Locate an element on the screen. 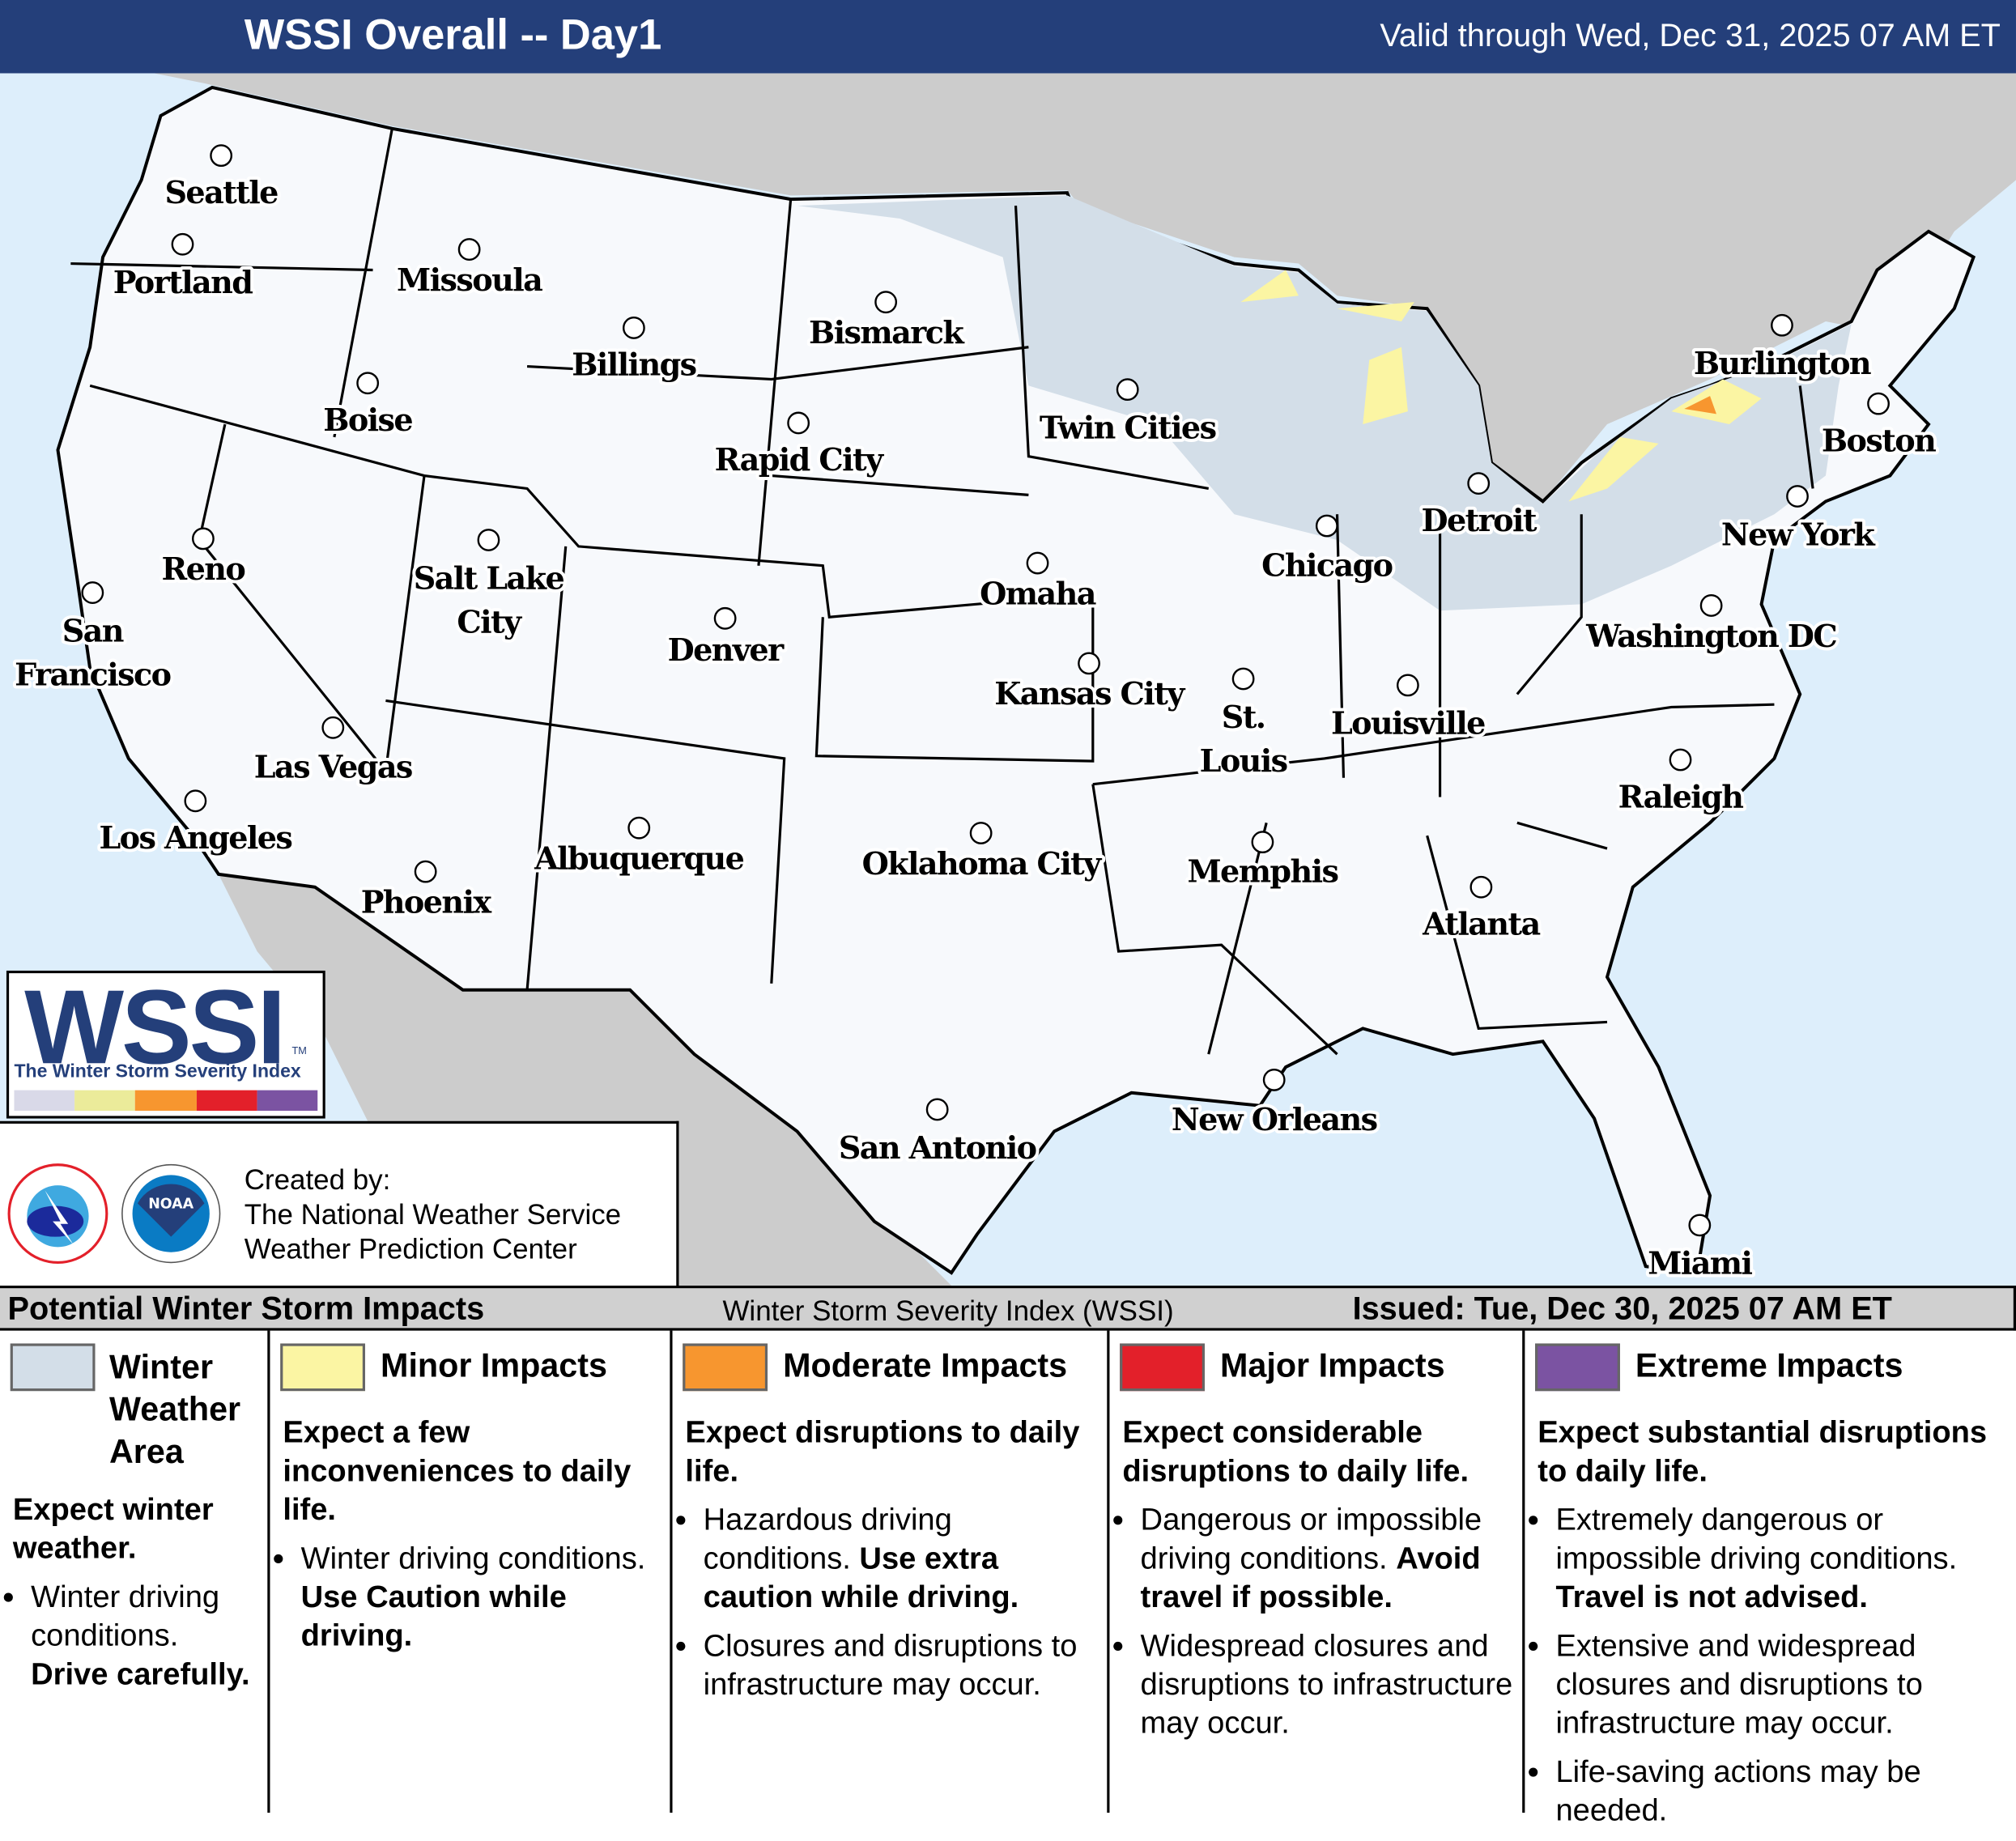 The image size is (2016, 1841). city-boston: Boston is located at coordinates (1879, 426).